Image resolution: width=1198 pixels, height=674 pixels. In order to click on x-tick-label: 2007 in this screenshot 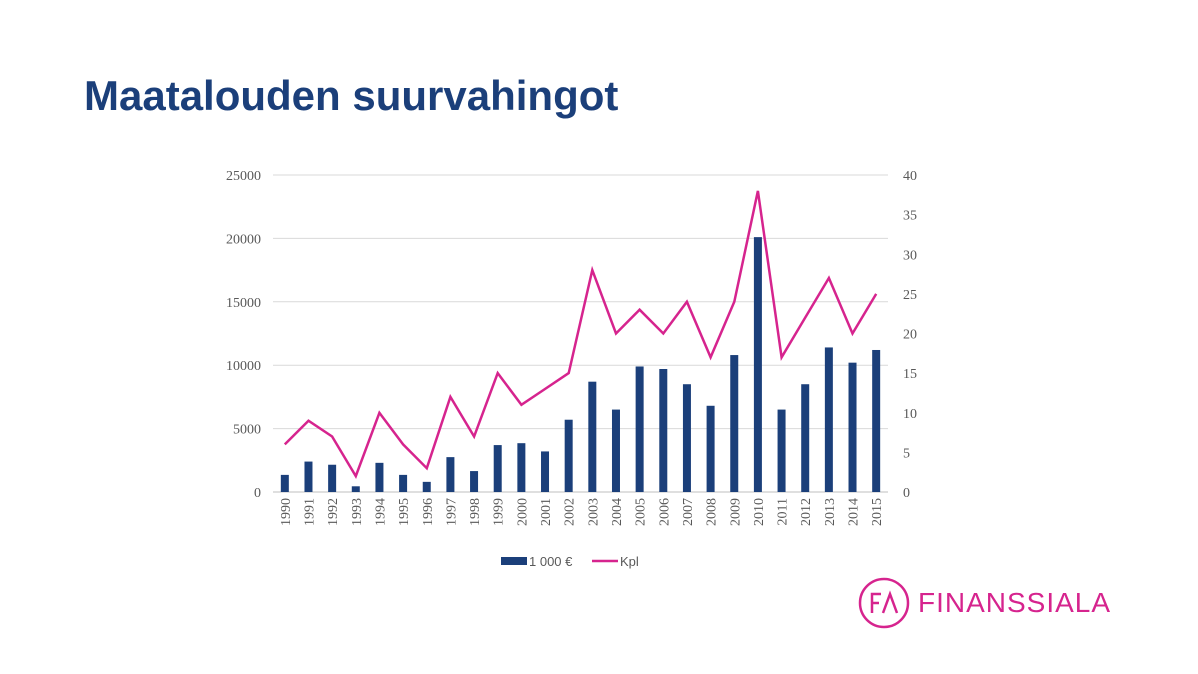, I will do `click(688, 512)`.